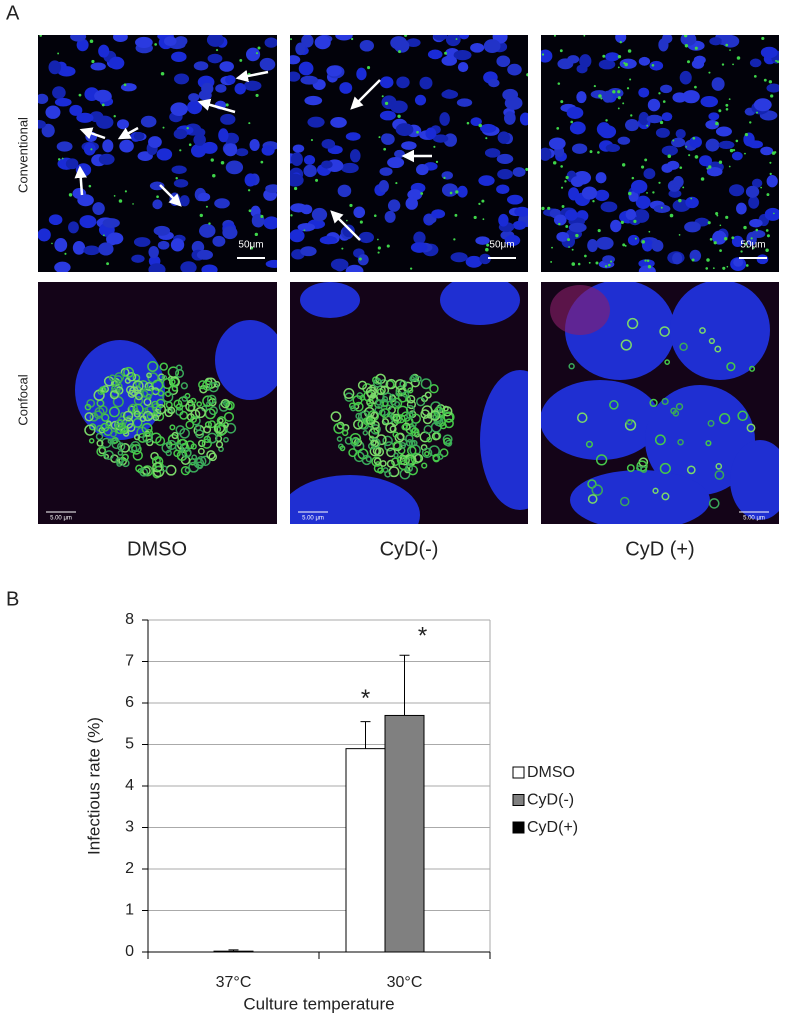  What do you see at coordinates (129, 619) in the screenshot?
I see `y-tick-label: 8` at bounding box center [129, 619].